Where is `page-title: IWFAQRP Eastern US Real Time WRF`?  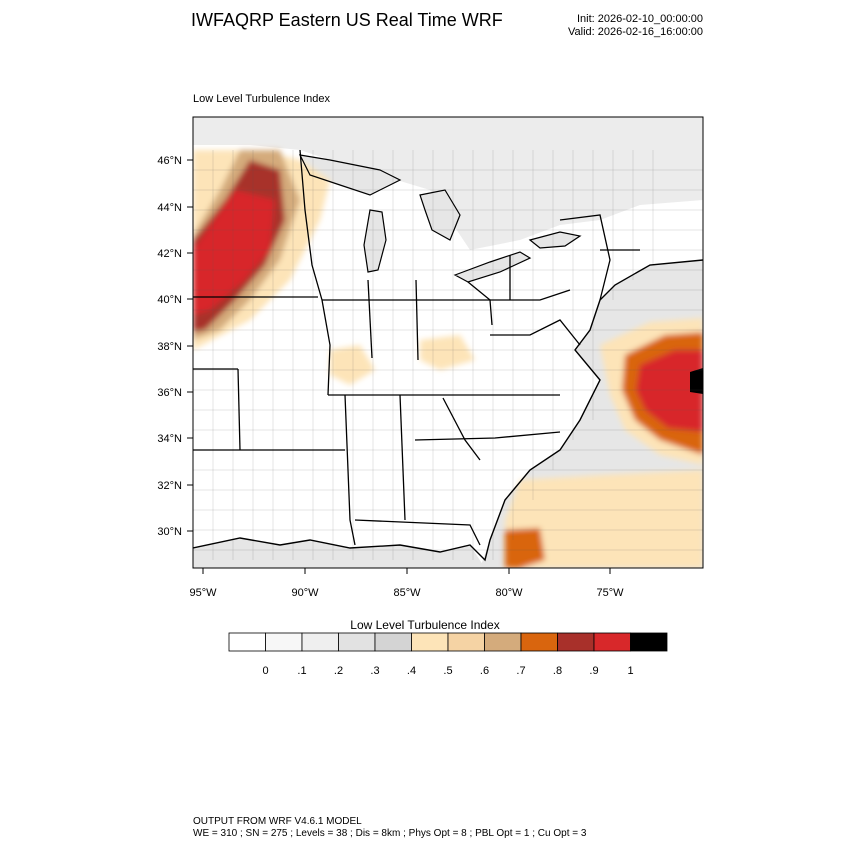 page-title: IWFAQRP Eastern US Real Time WRF is located at coordinates (347, 20).